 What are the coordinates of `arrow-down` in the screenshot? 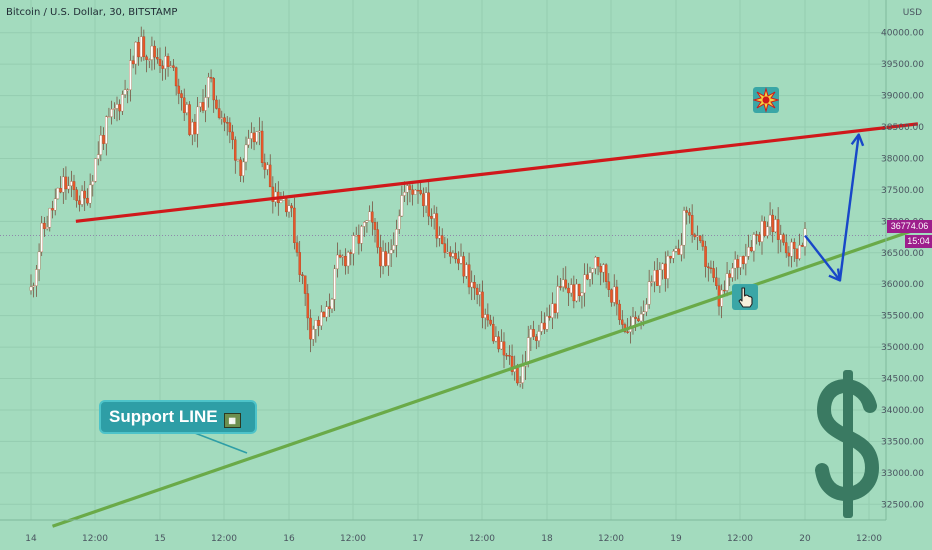 It's located at (822, 258).